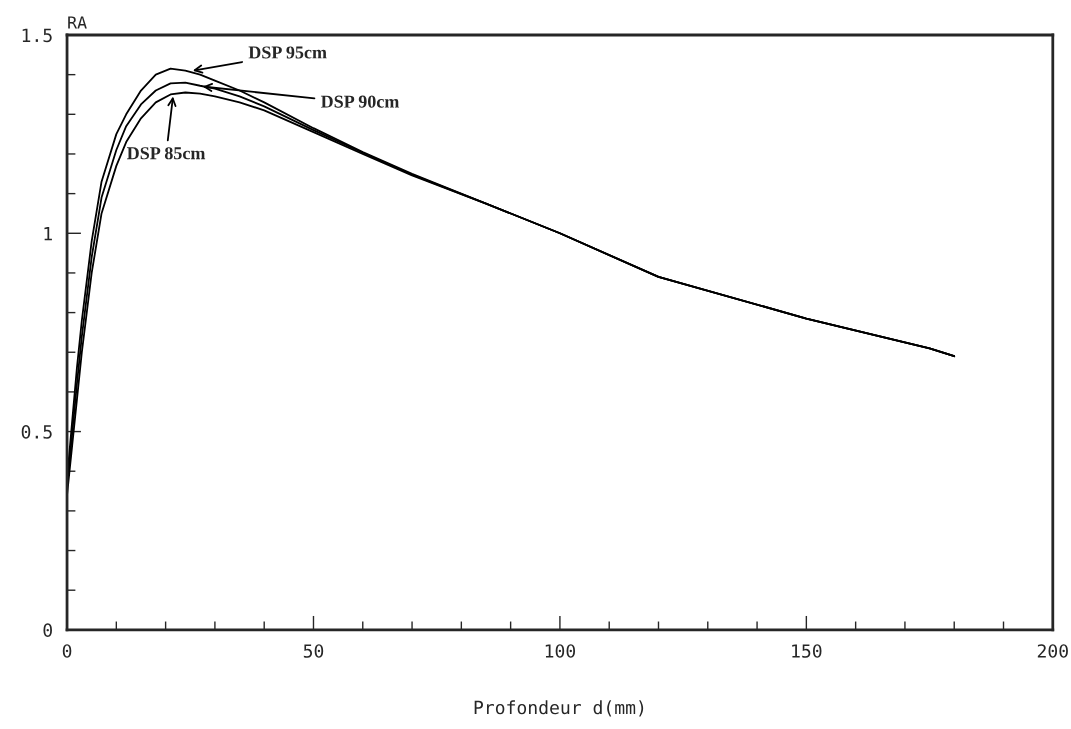 The height and width of the screenshot is (729, 1071). I want to click on annotation: DSP 90cm, so click(360, 101).